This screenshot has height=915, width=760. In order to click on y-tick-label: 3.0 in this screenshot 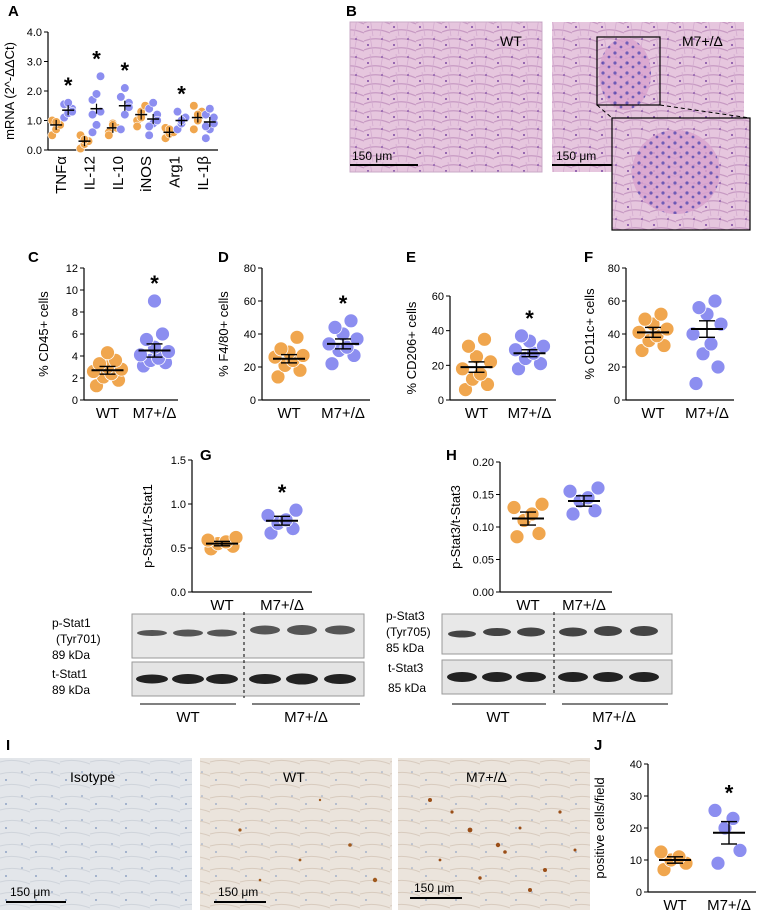, I will do `click(34, 63)`.